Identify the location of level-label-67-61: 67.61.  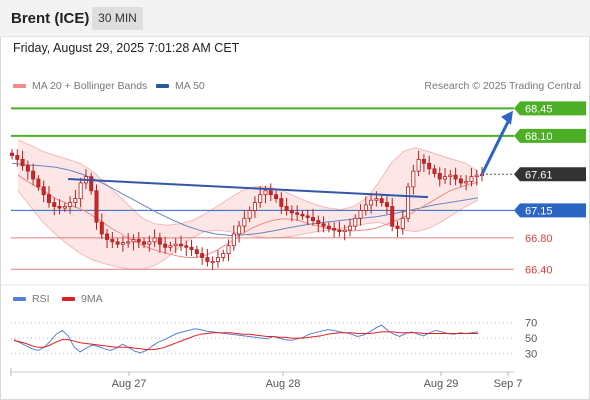
(539, 175).